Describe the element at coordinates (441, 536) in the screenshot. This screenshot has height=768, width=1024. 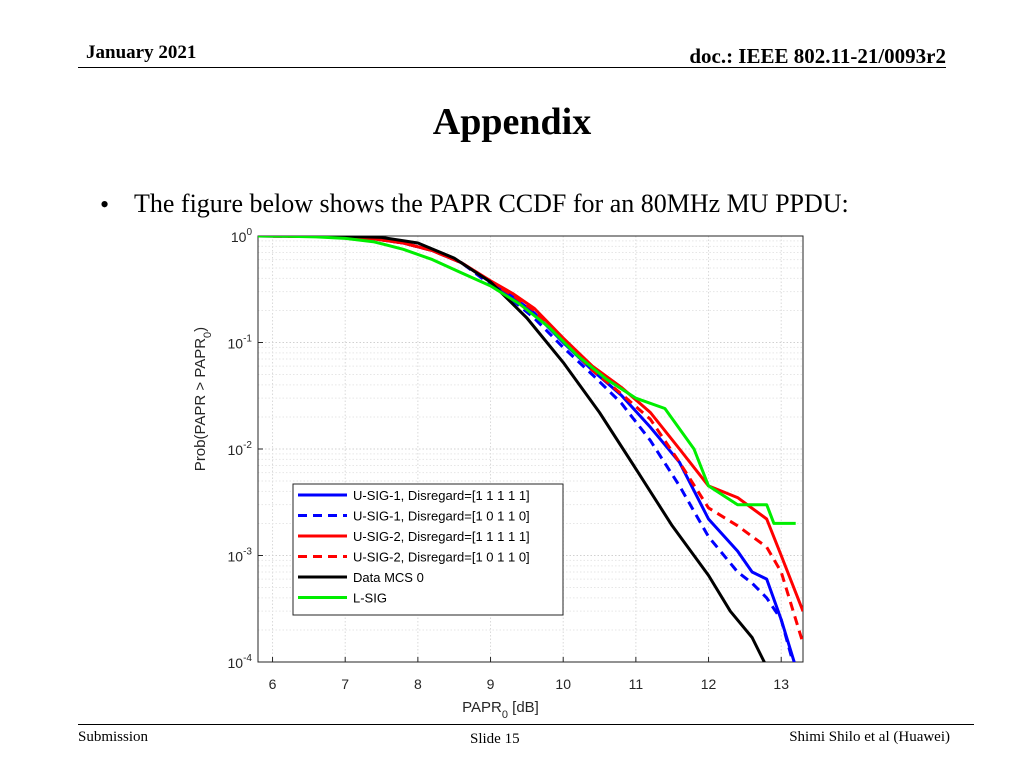
I see `legend-label: U-SIG-2, Disregard=[1 1 1 1 1]` at that location.